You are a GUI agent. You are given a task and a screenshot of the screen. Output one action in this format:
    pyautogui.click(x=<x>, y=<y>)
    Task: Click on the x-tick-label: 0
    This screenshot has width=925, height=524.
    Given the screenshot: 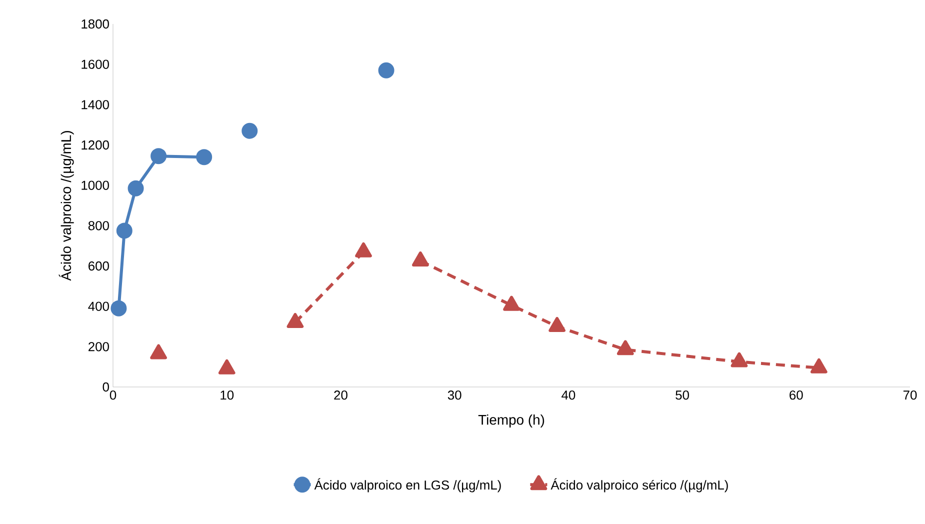 What is the action you would take?
    pyautogui.click(x=113, y=395)
    